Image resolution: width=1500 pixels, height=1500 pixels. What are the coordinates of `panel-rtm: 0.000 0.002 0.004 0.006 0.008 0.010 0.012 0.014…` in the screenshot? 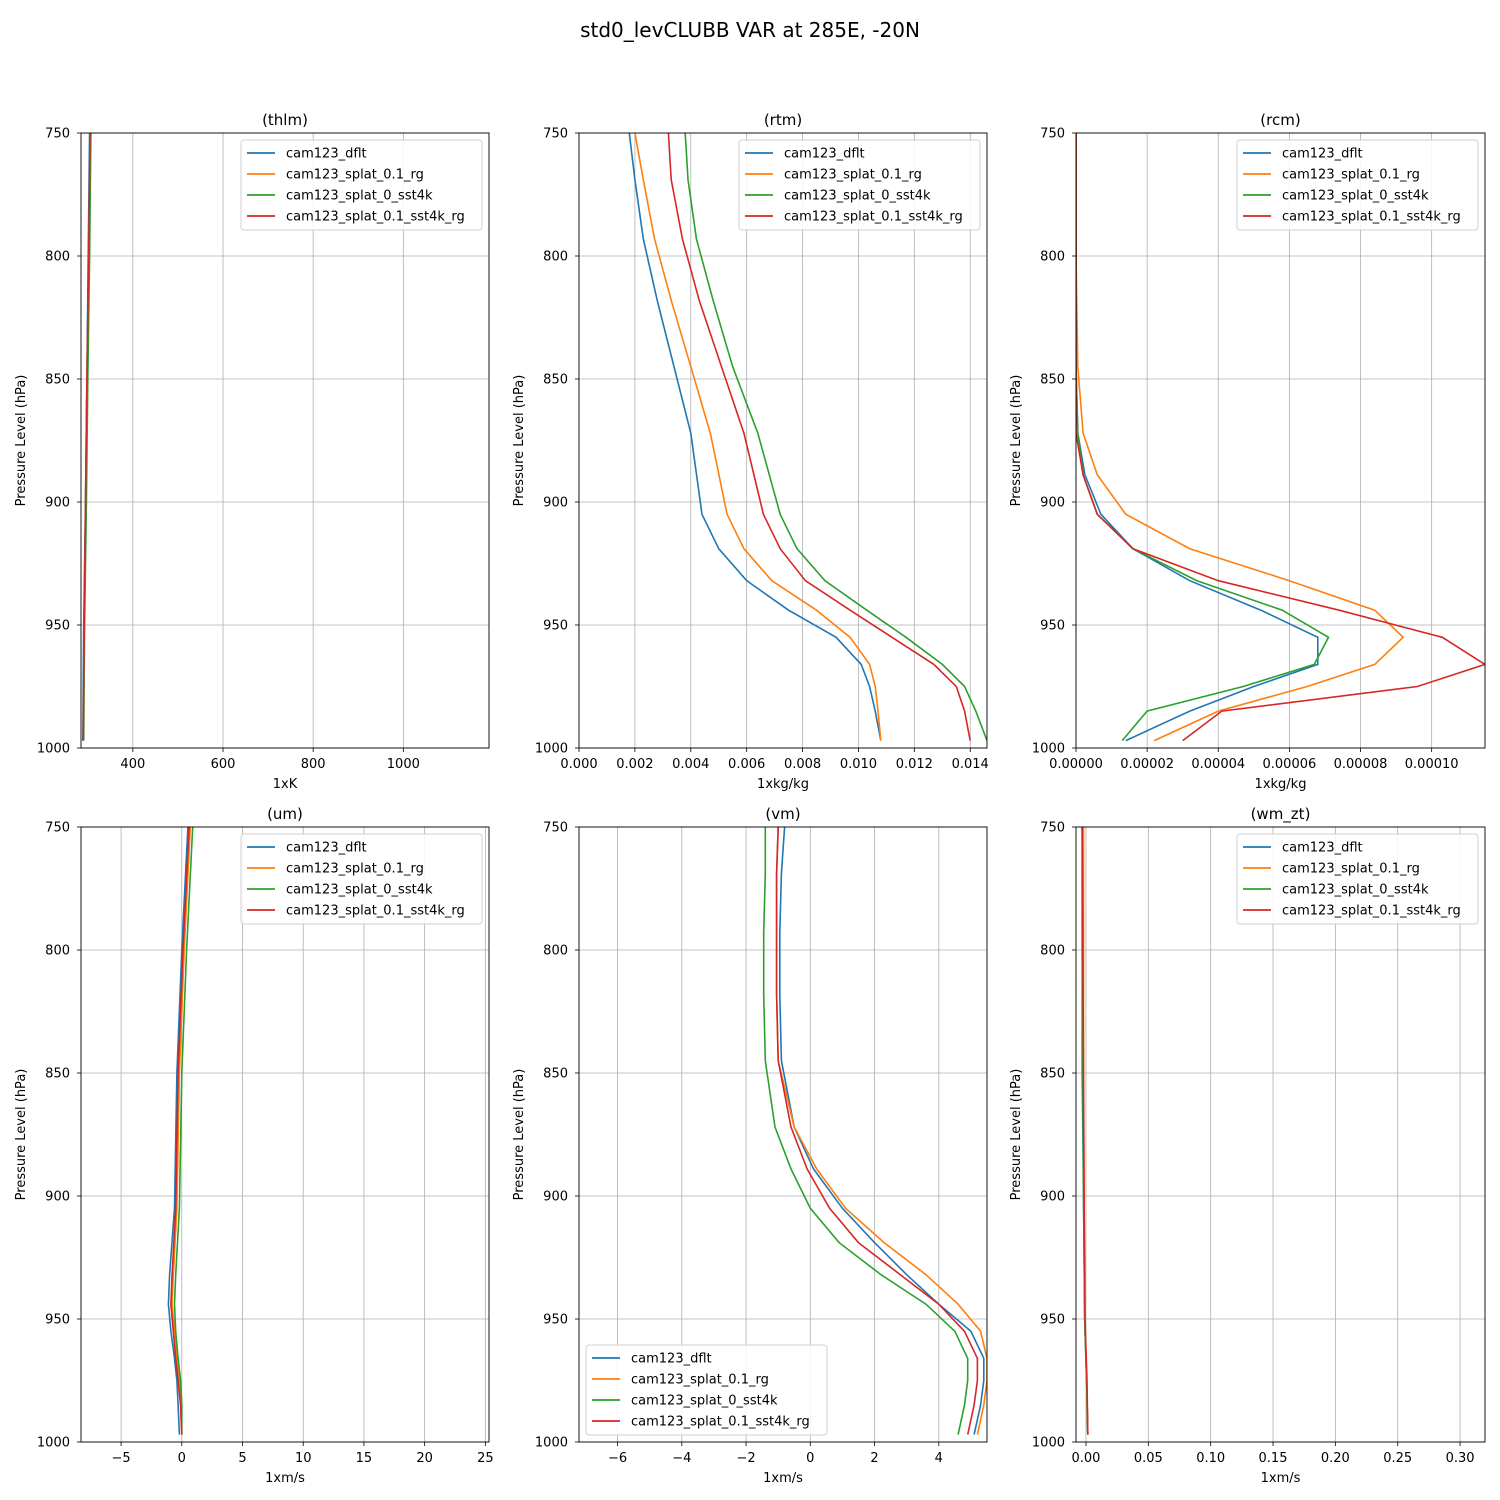 It's located at (750, 451).